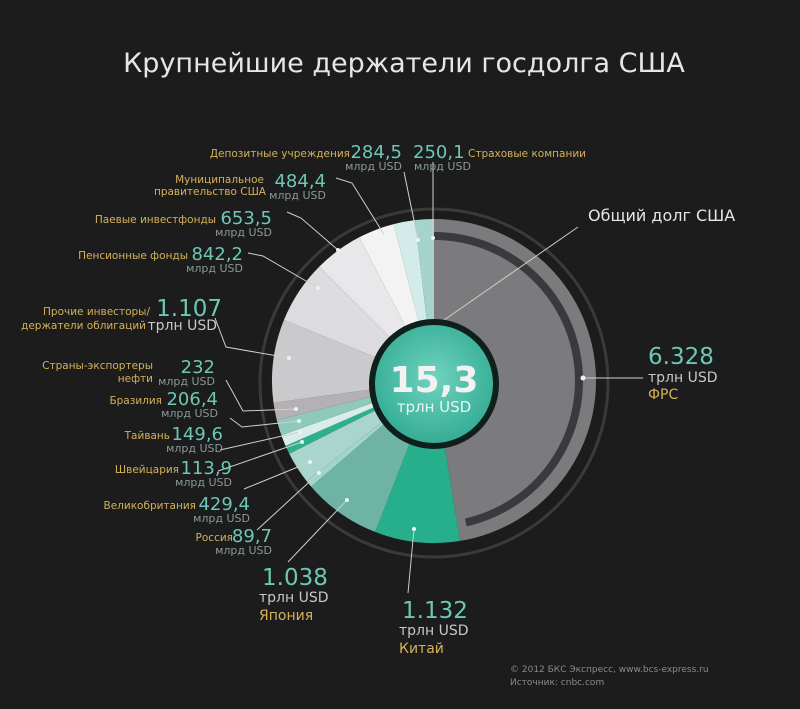 The width and height of the screenshot is (800, 709). I want to click on japan-value: 1.038, so click(295, 578).